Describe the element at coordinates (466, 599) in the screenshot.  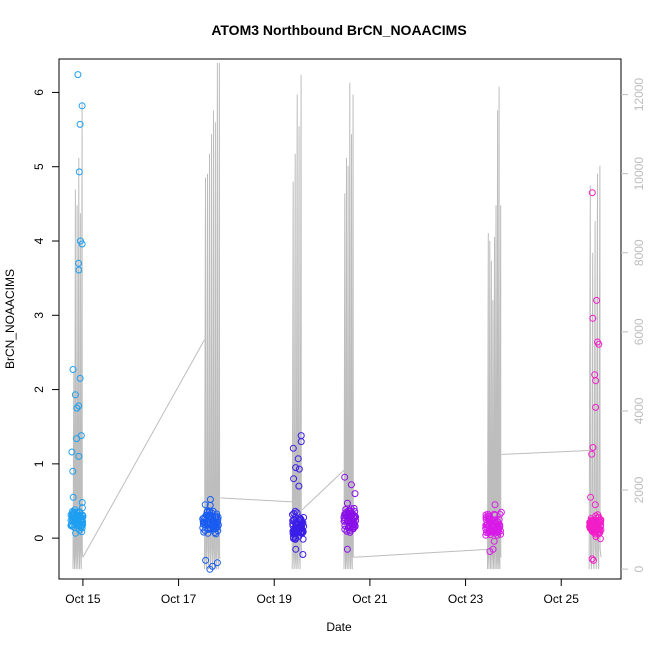
I see `x-tick-label: Oct 23` at that location.